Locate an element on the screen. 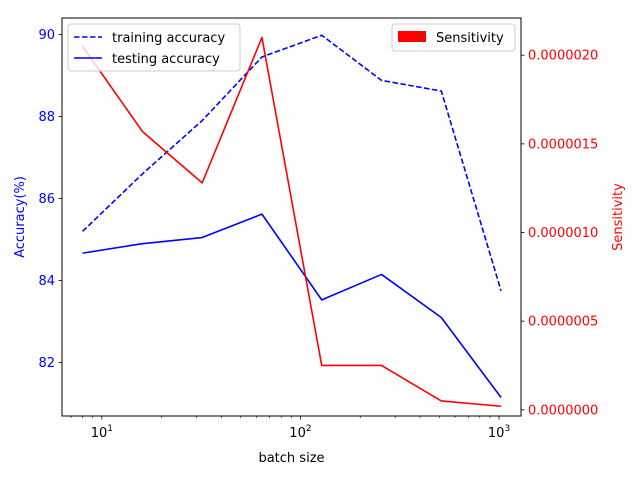 The image size is (640, 480). legend-sensitivity-label: Sensitivity is located at coordinates (470, 38).